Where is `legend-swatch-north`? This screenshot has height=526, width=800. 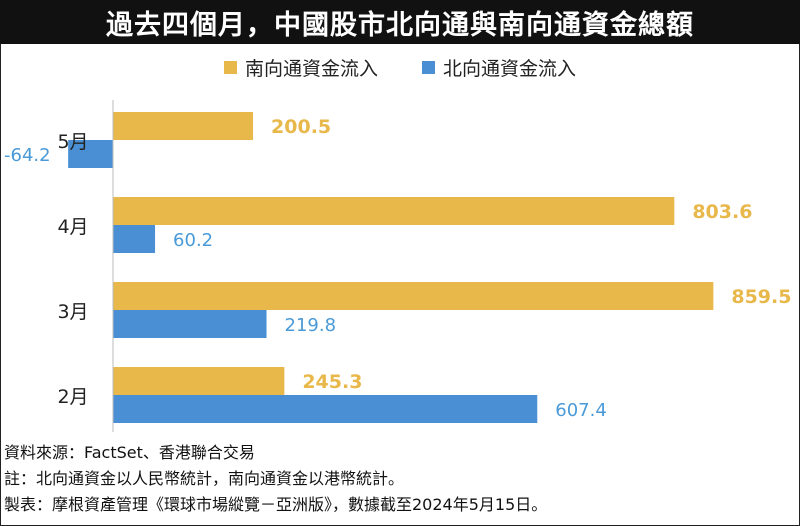
legend-swatch-north is located at coordinates (428, 67).